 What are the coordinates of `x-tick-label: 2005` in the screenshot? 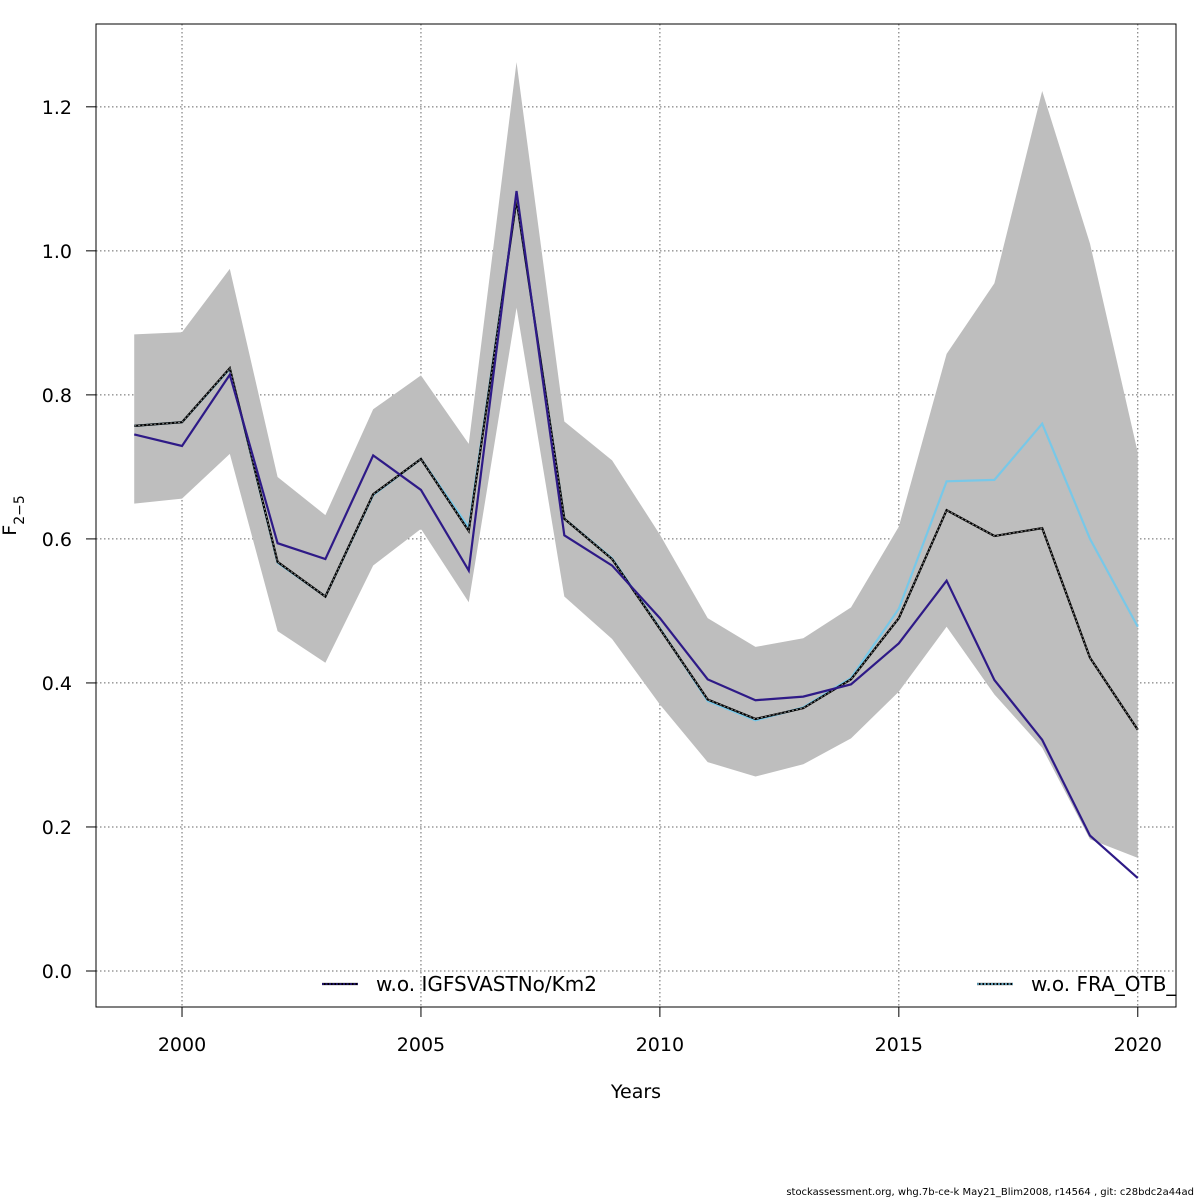 It's located at (421, 1045).